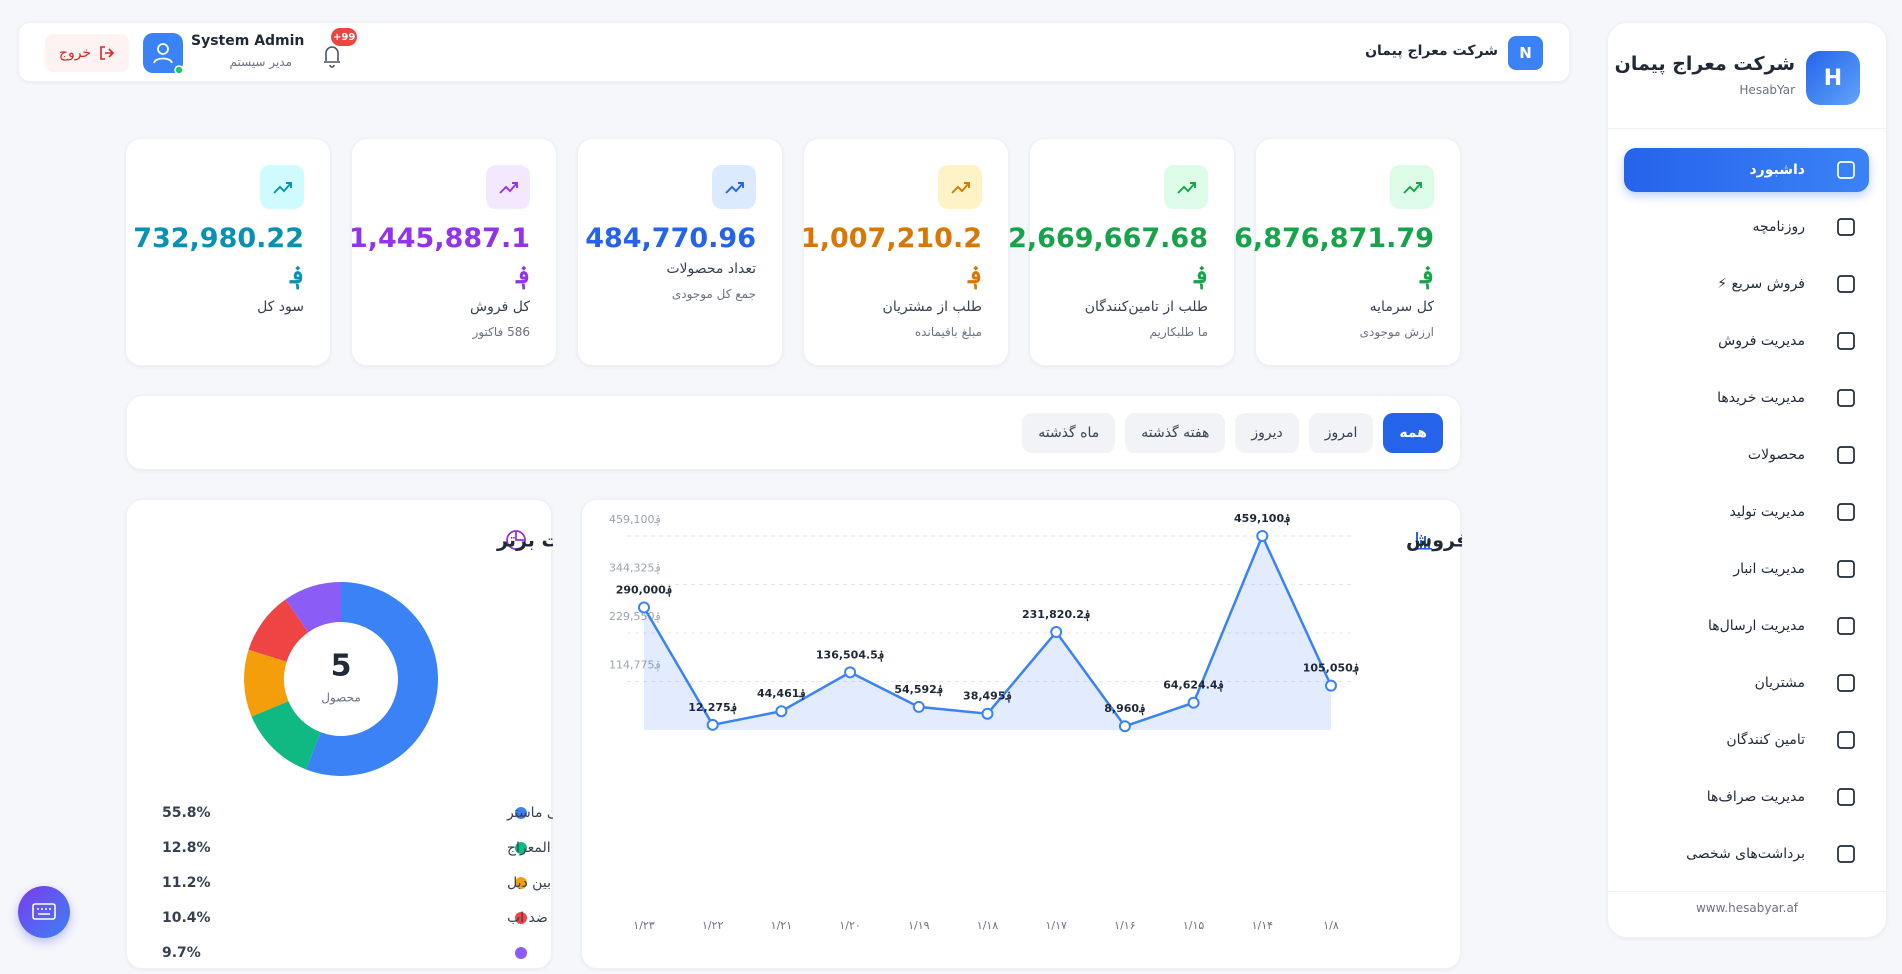  I want to click on area, so click(987, 633).